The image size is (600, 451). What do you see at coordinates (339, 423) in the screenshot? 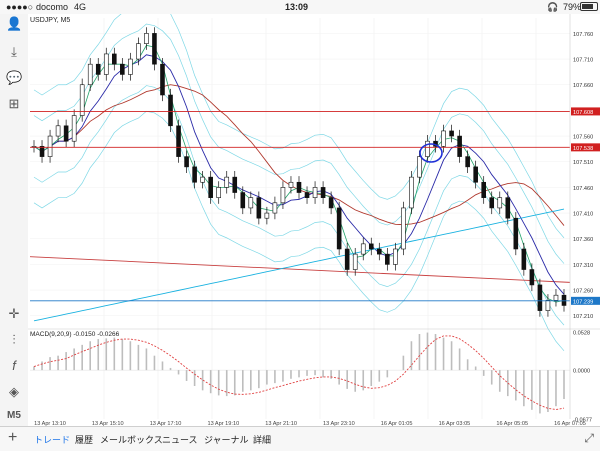
I see `time-tick: 13 Apr 23:10` at bounding box center [339, 423].